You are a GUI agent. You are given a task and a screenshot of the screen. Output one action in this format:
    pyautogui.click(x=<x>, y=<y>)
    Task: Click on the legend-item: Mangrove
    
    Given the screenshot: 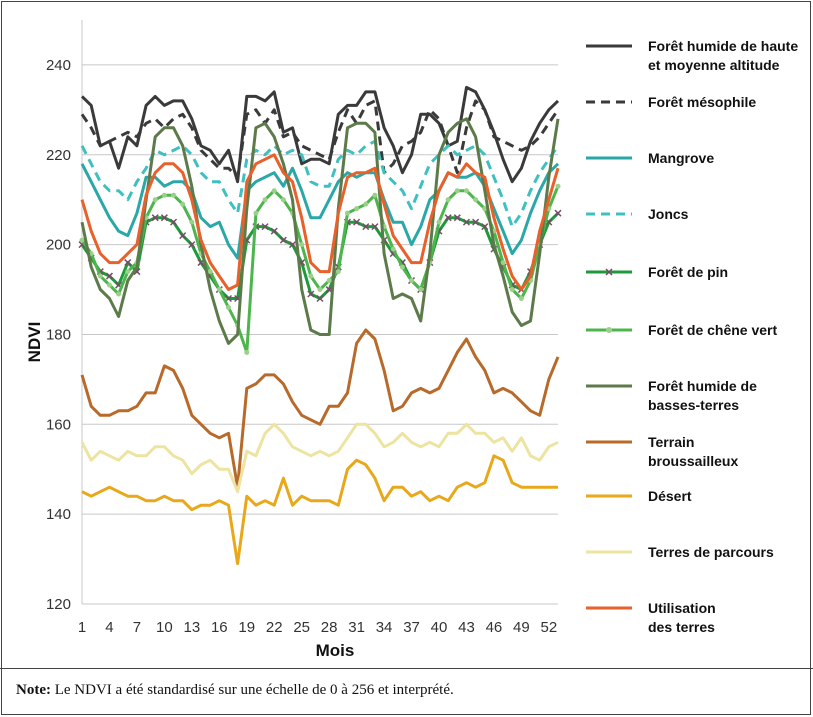 What is the action you would take?
    pyautogui.click(x=650, y=158)
    